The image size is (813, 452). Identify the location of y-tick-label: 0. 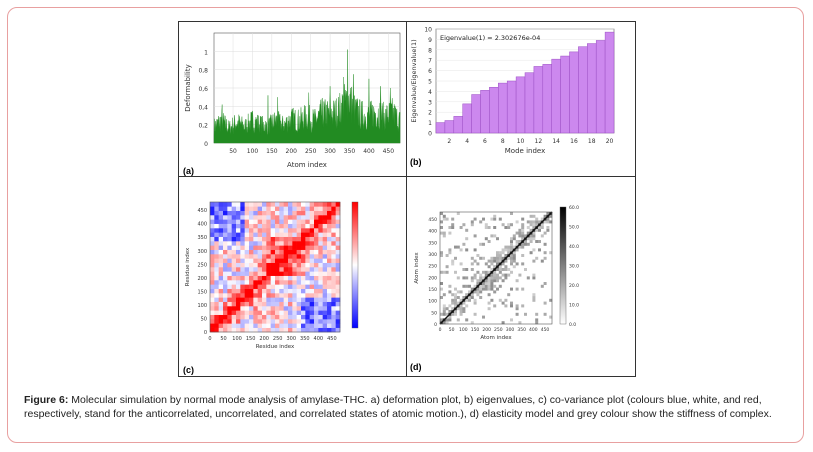
(430, 134).